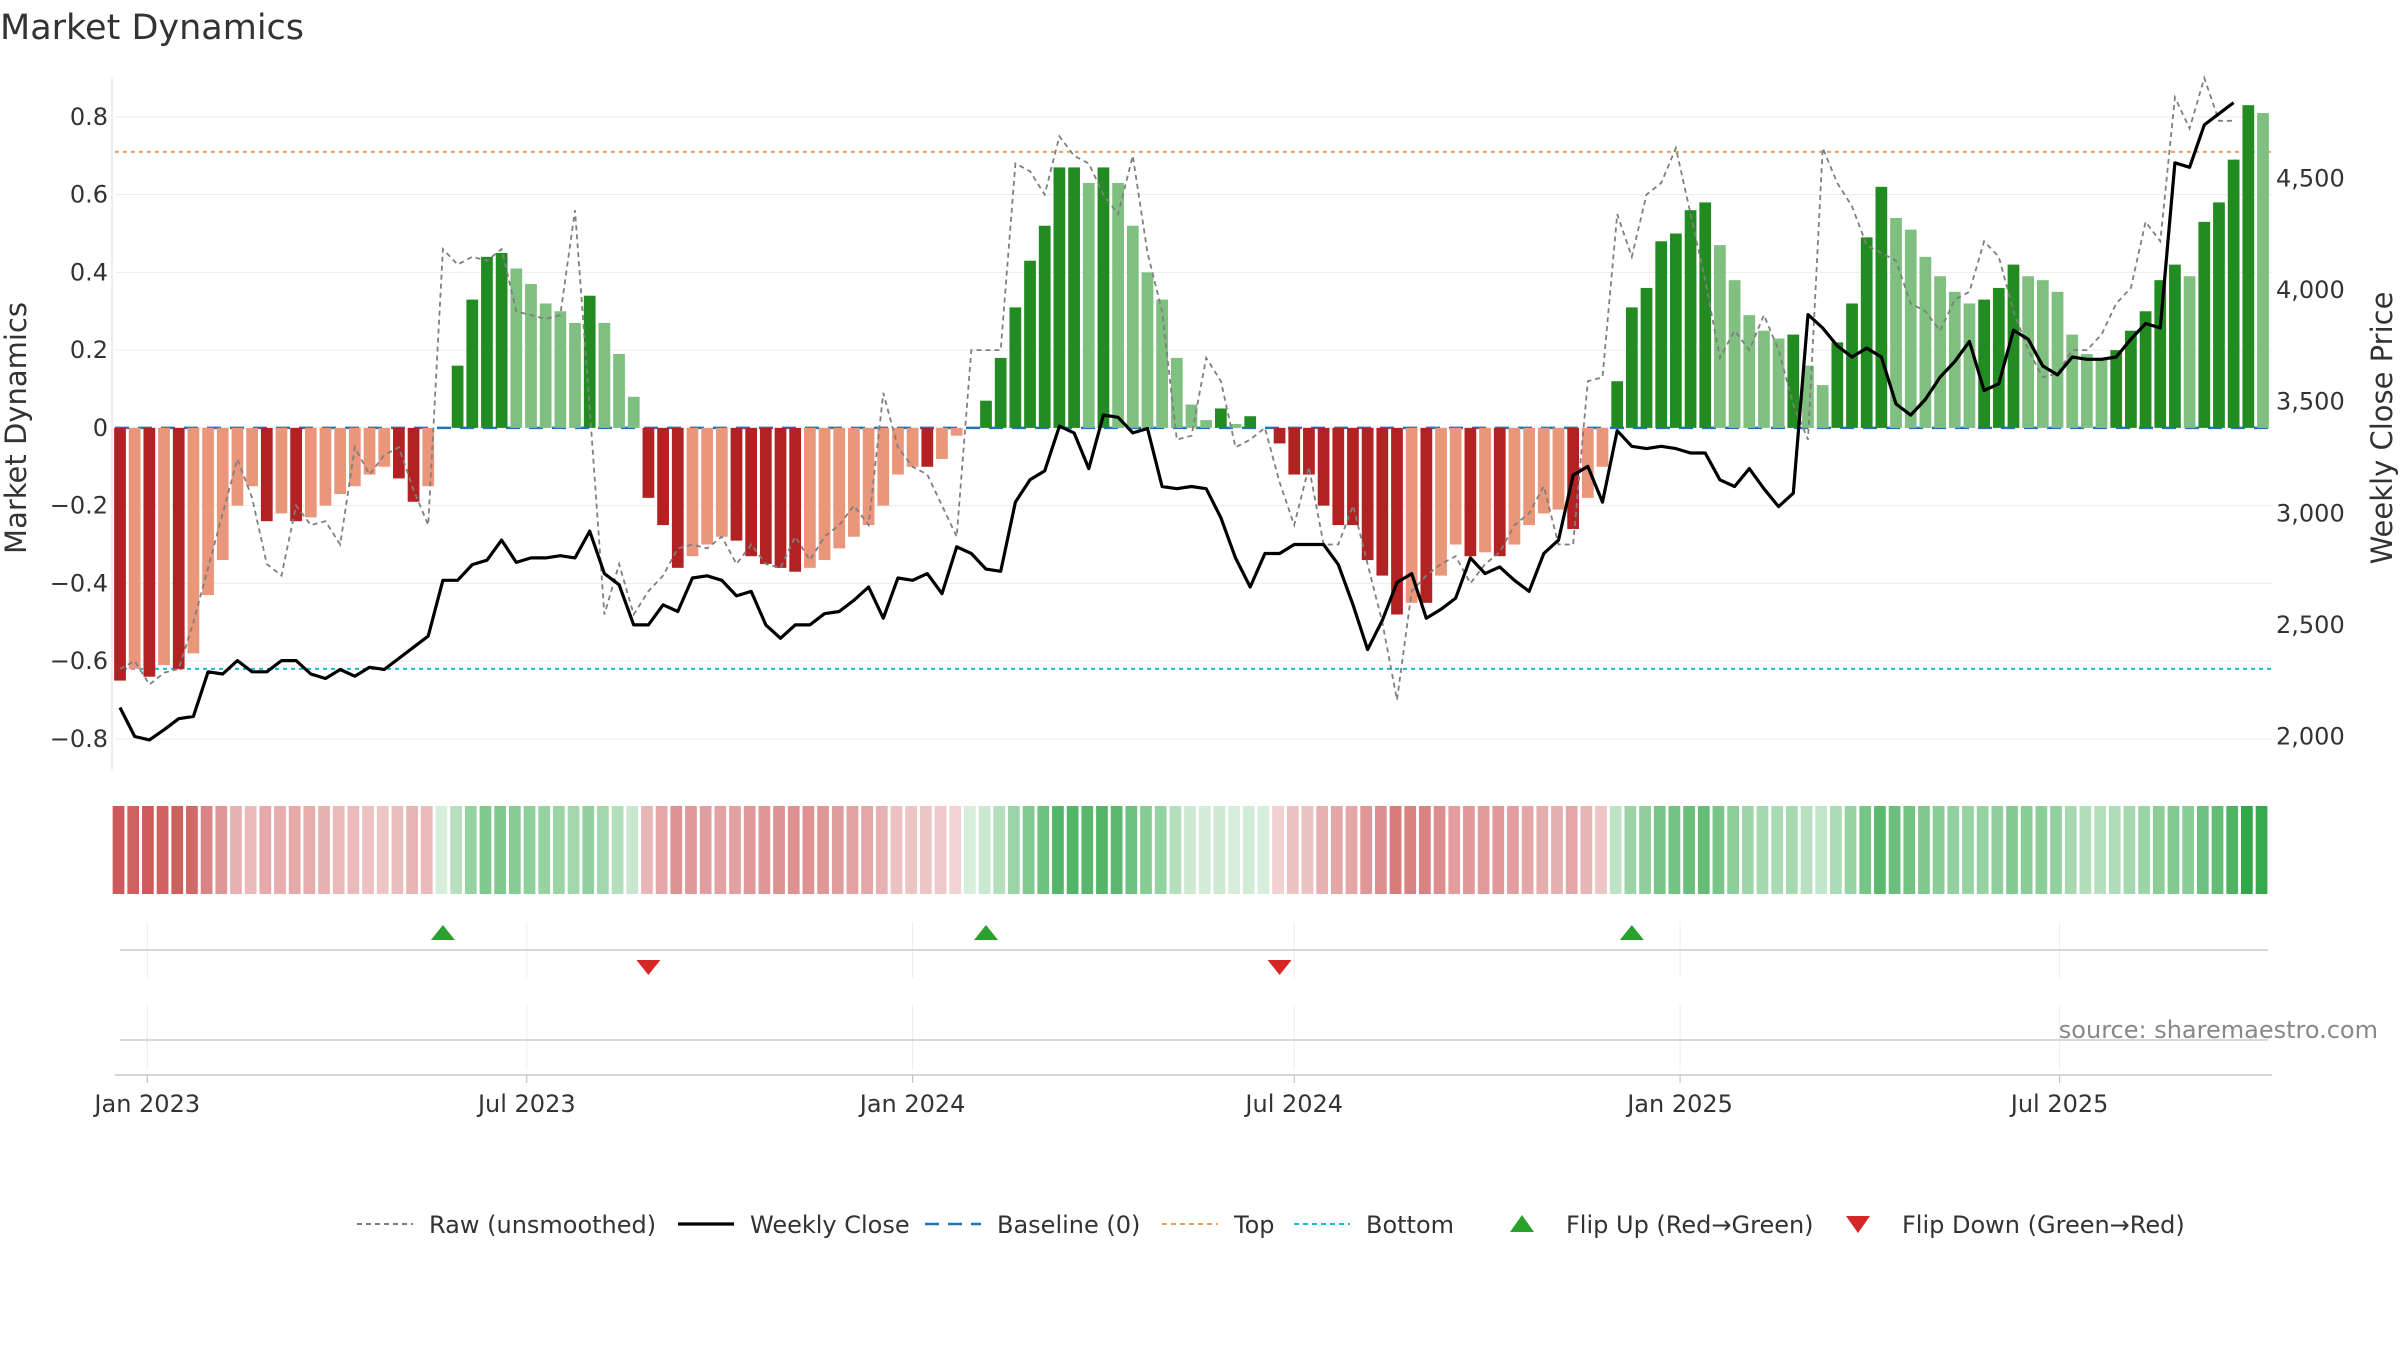  What do you see at coordinates (442, 932) in the screenshot?
I see `flip-up-marker` at bounding box center [442, 932].